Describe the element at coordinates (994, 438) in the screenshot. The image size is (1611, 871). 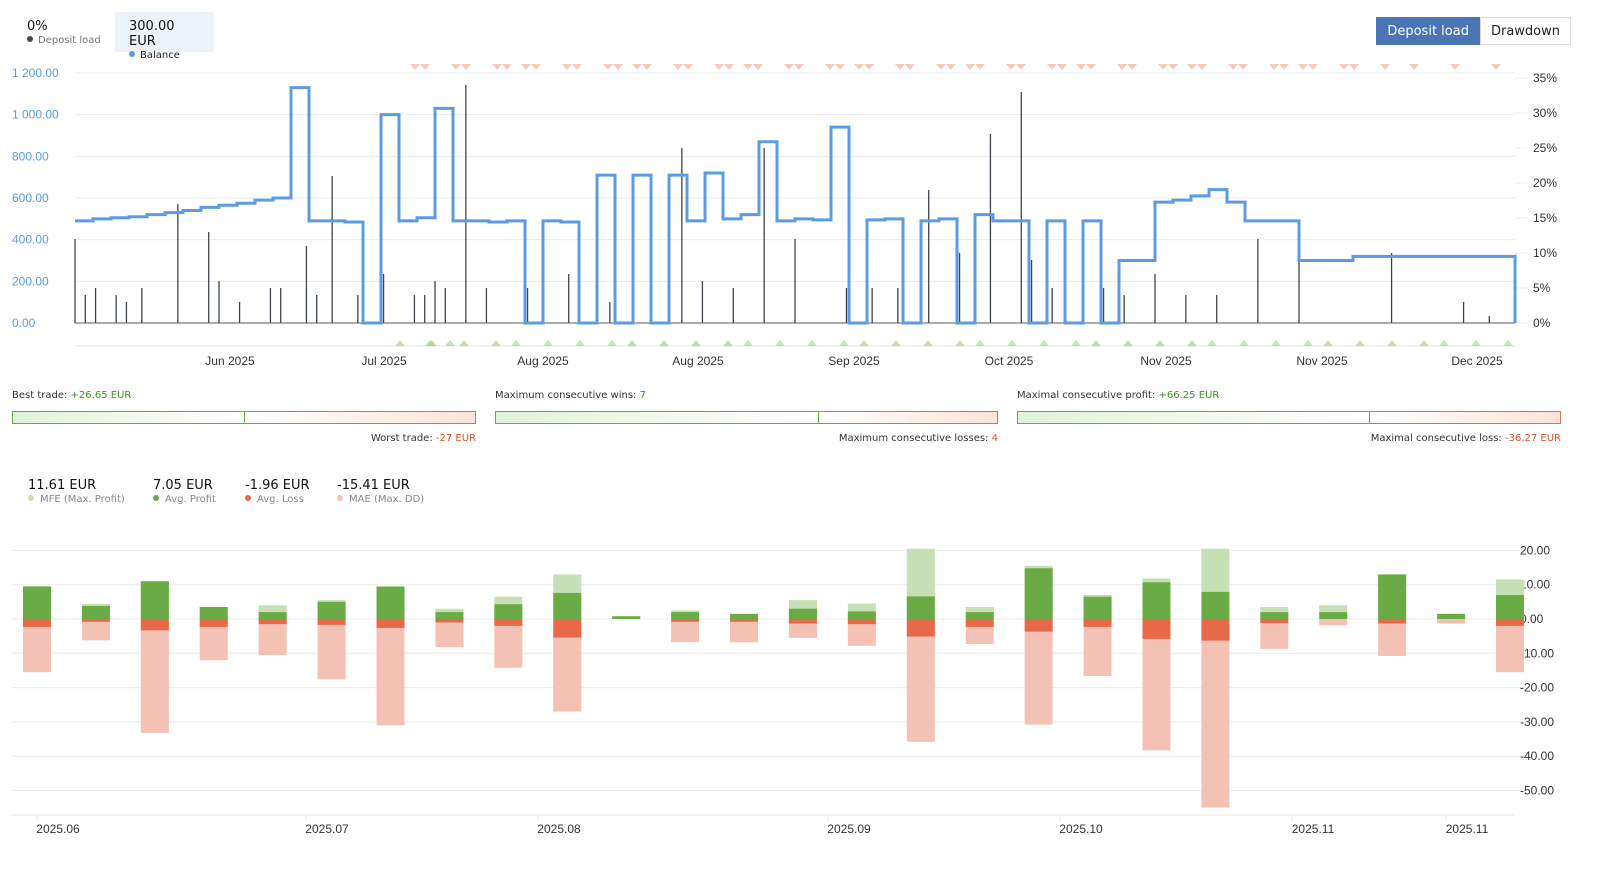
I see `max-losses-value: 4` at that location.